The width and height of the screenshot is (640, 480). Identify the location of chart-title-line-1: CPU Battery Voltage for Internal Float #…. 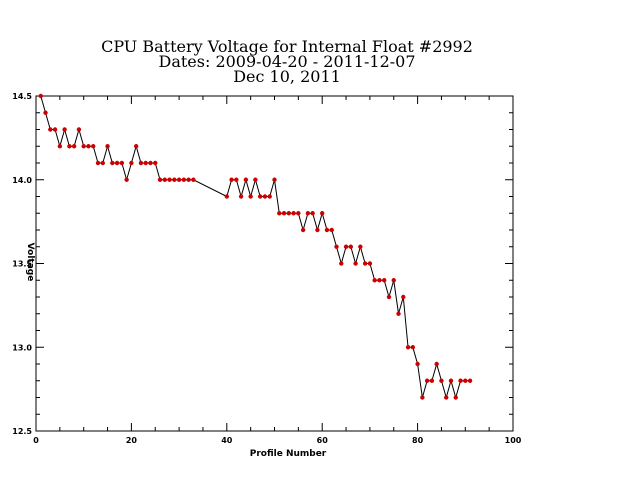
(287, 46).